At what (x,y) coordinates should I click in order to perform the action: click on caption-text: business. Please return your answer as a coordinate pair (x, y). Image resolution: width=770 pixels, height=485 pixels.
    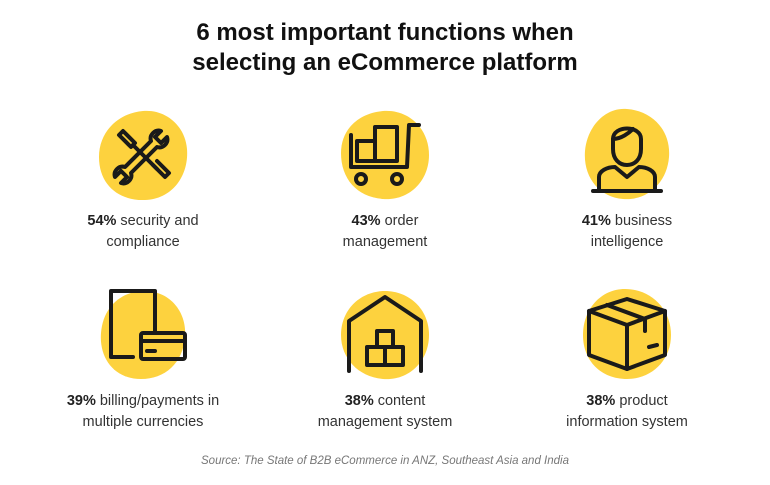
    Looking at the image, I should click on (641, 221).